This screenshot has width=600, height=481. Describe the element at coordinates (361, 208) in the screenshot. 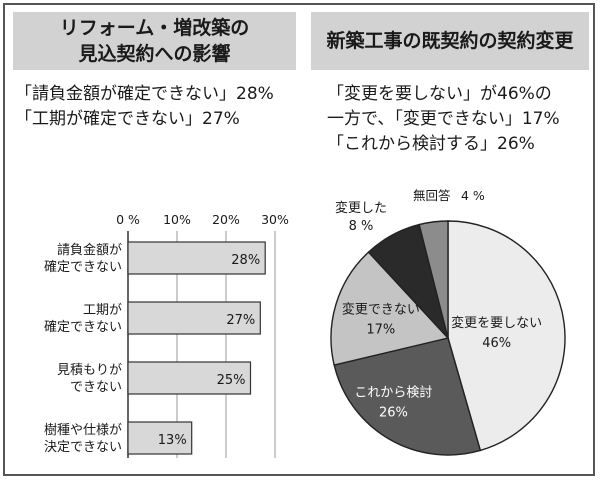

I see `pie-slice-label: 変更した` at that location.